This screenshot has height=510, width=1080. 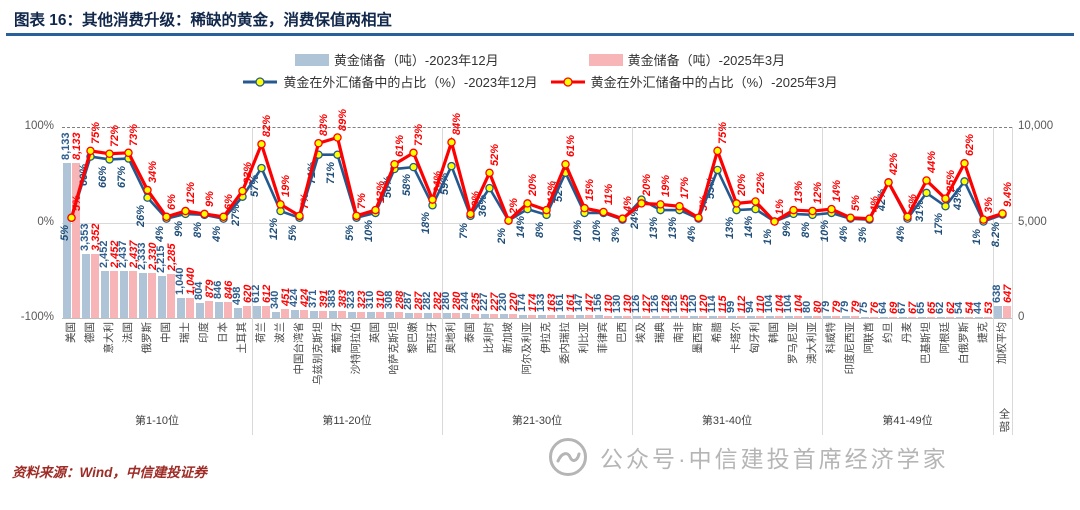 I want to click on pct-label-2025: 2%, so click(x=513, y=205).